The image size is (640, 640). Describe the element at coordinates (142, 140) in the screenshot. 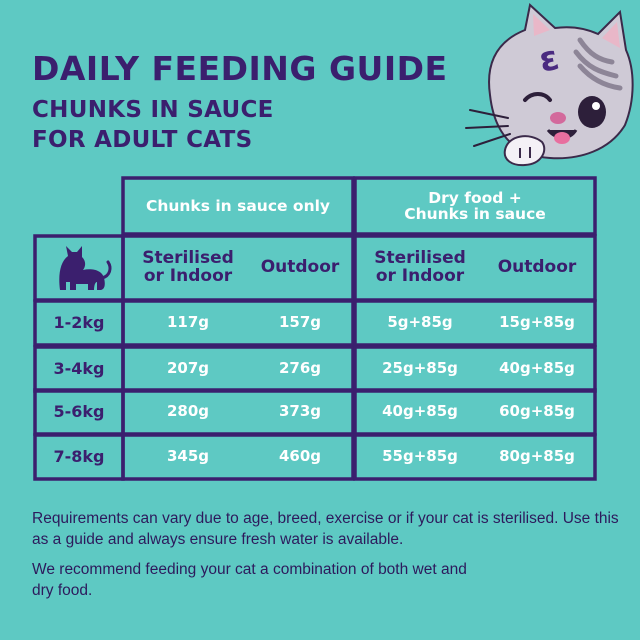

I see `subtitle-line-2: FOR ADULT CATS` at that location.